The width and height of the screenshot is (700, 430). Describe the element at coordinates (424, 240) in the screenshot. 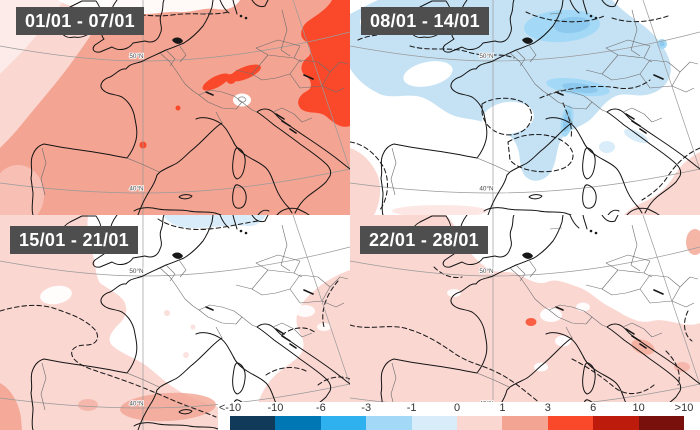

I see `panel-label-week4: 22/01 - 28/01` at that location.